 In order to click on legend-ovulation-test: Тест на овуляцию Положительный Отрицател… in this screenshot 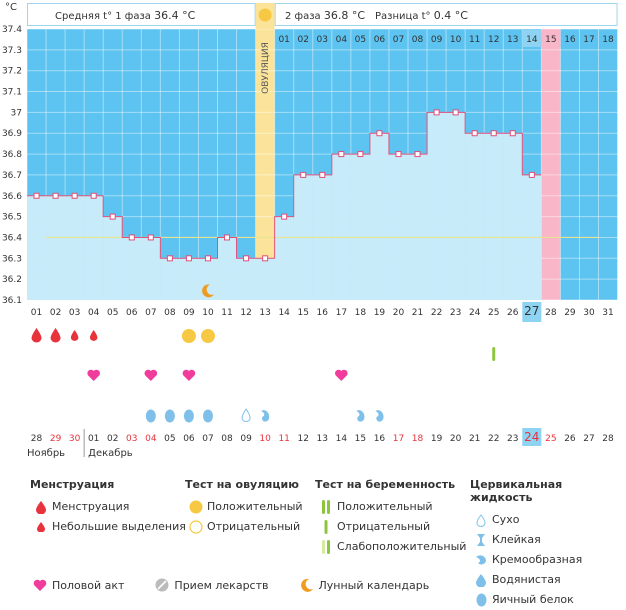, I will do `click(244, 507)`.